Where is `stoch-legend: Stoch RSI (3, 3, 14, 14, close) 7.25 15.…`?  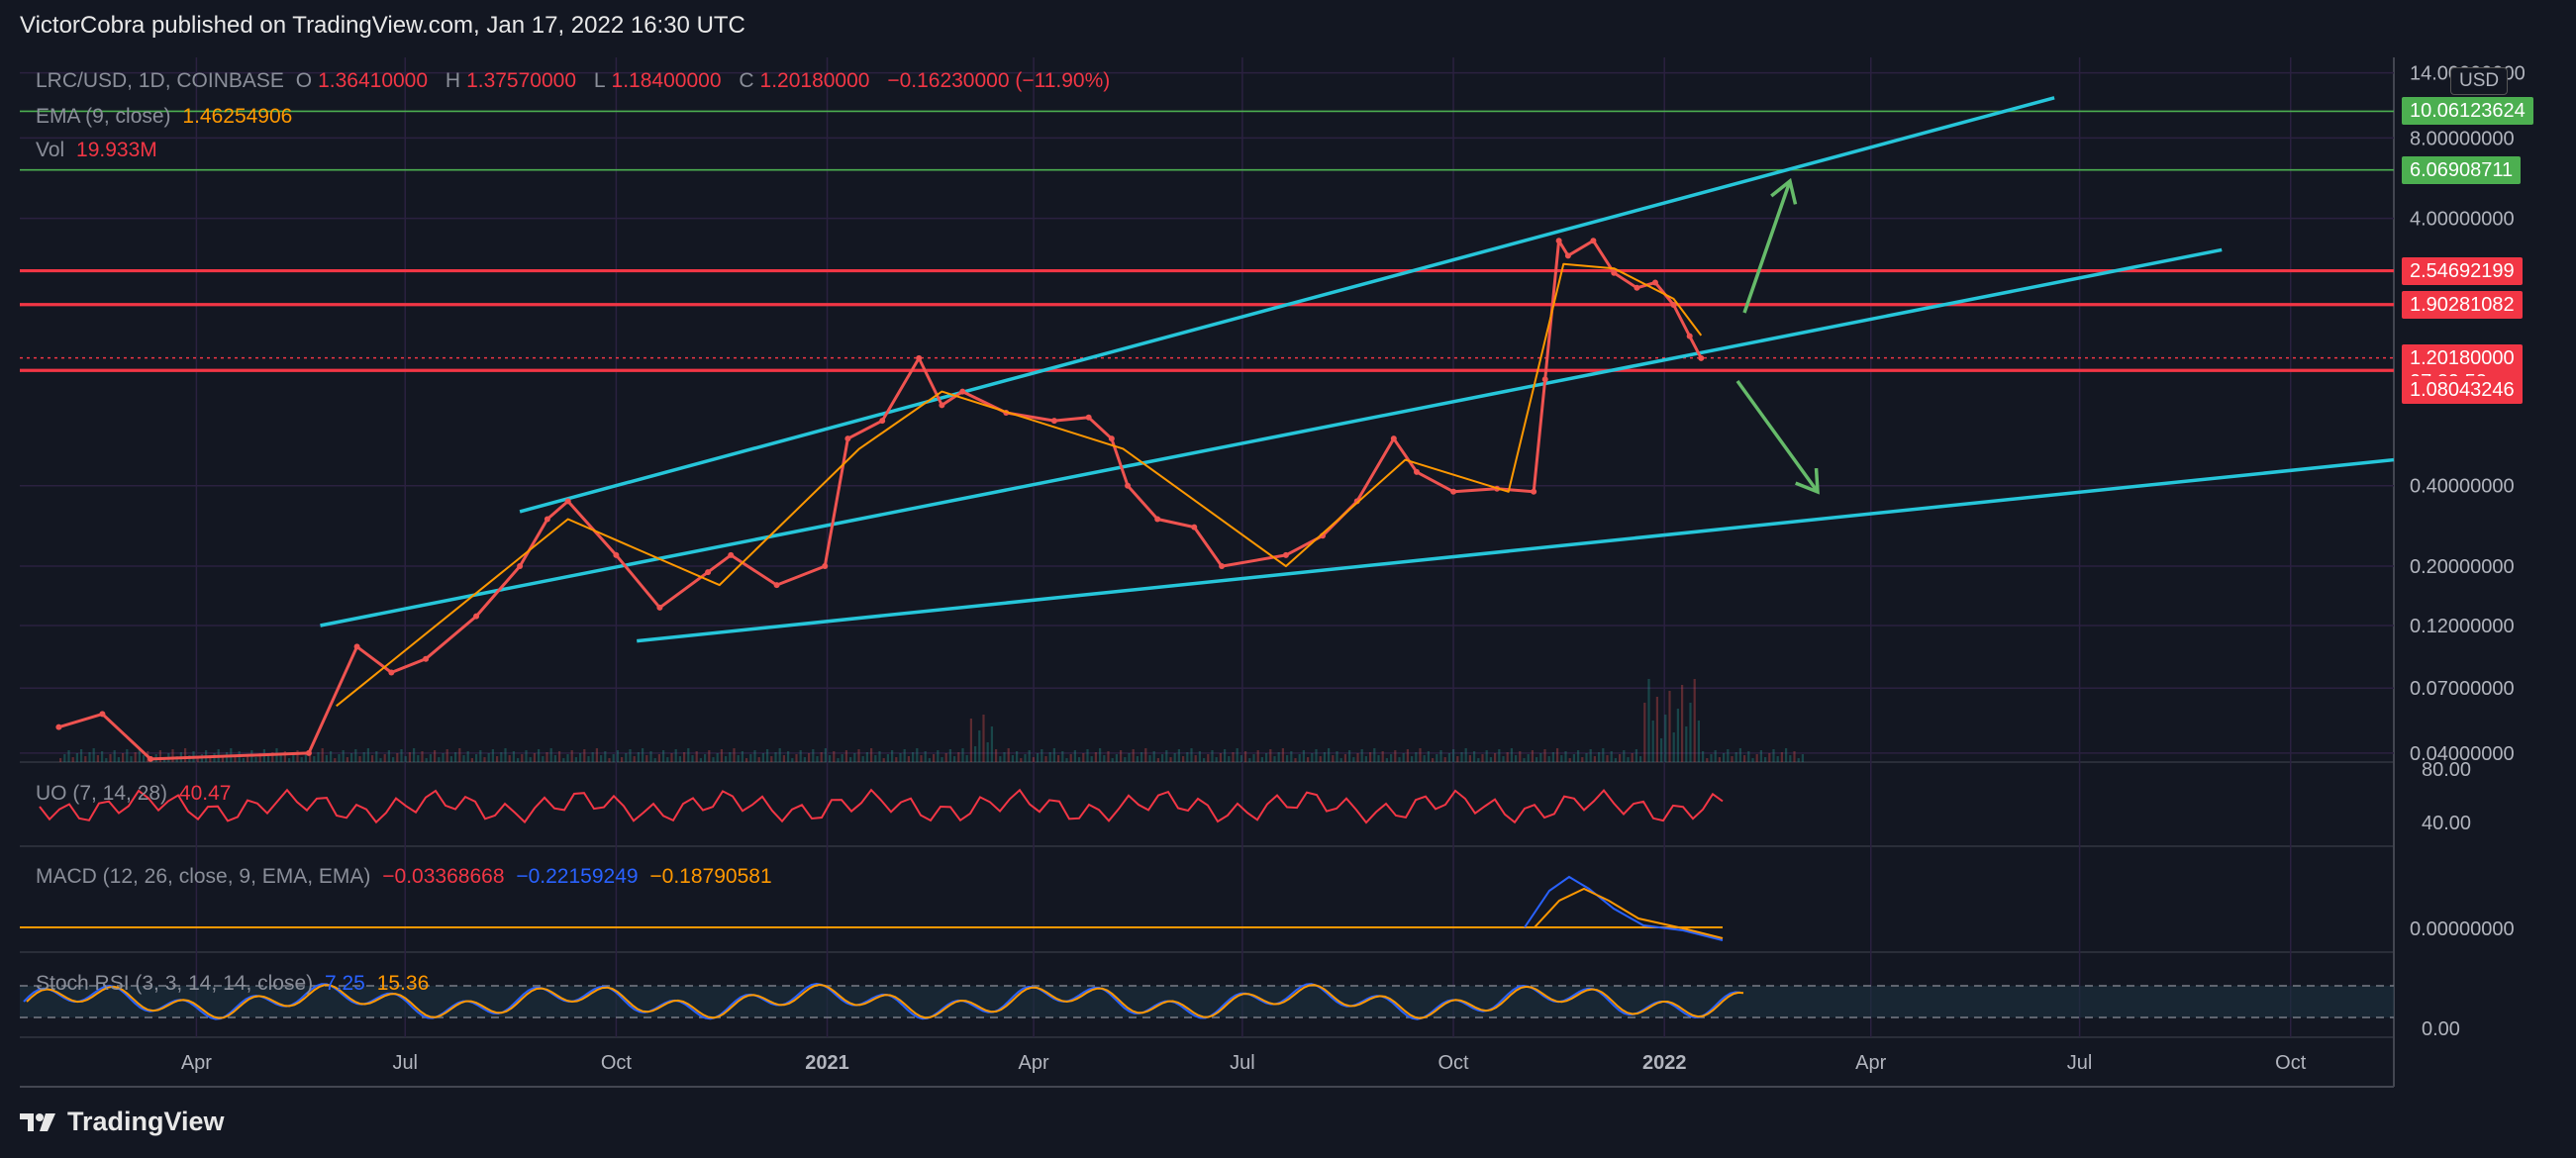
stoch-legend: Stoch RSI (3, 3, 14, 14, close) 7.25 15.… is located at coordinates (235, 984).